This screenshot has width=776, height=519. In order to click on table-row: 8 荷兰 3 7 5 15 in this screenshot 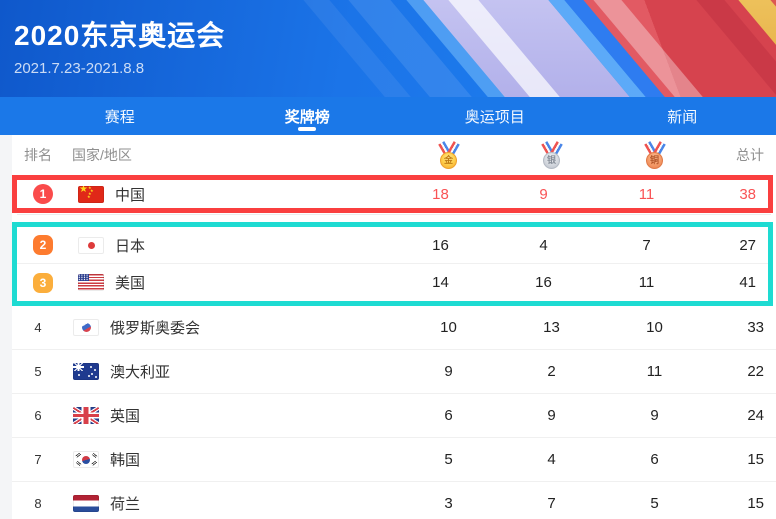, I will do `click(394, 500)`.